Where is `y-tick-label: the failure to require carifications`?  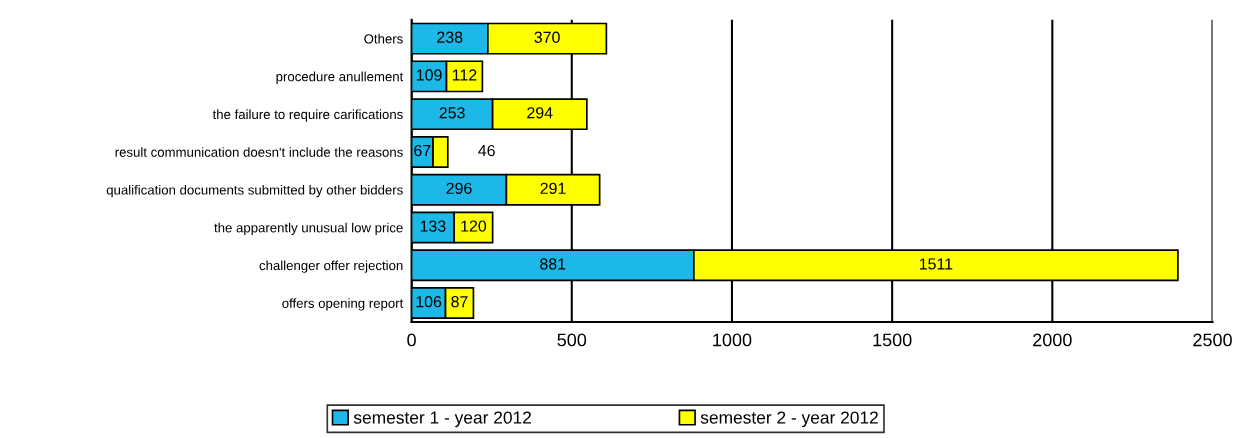
y-tick-label: the failure to require carifications is located at coordinates (307, 115).